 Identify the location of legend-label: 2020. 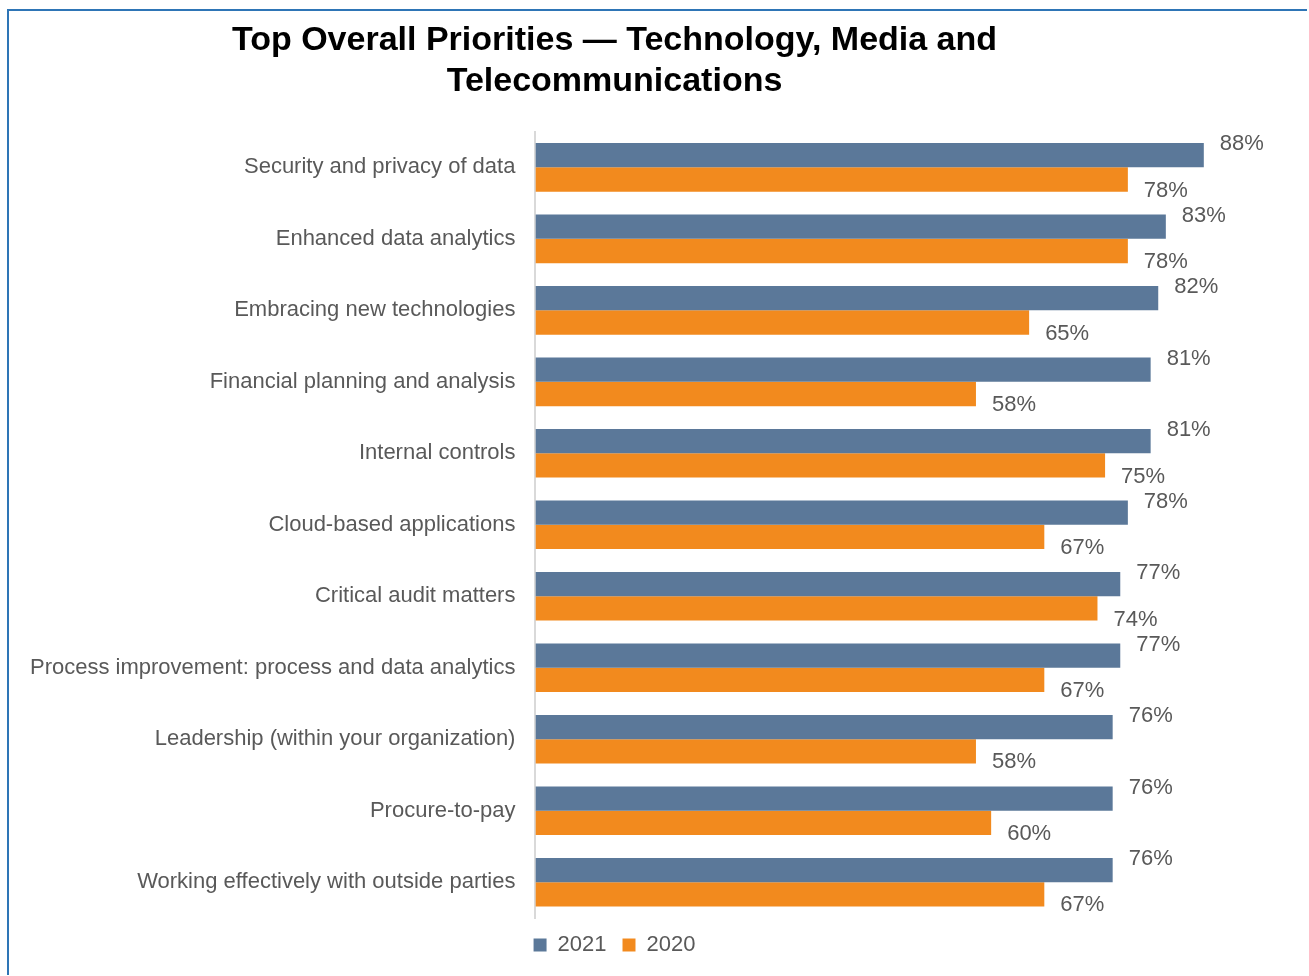
(671, 944).